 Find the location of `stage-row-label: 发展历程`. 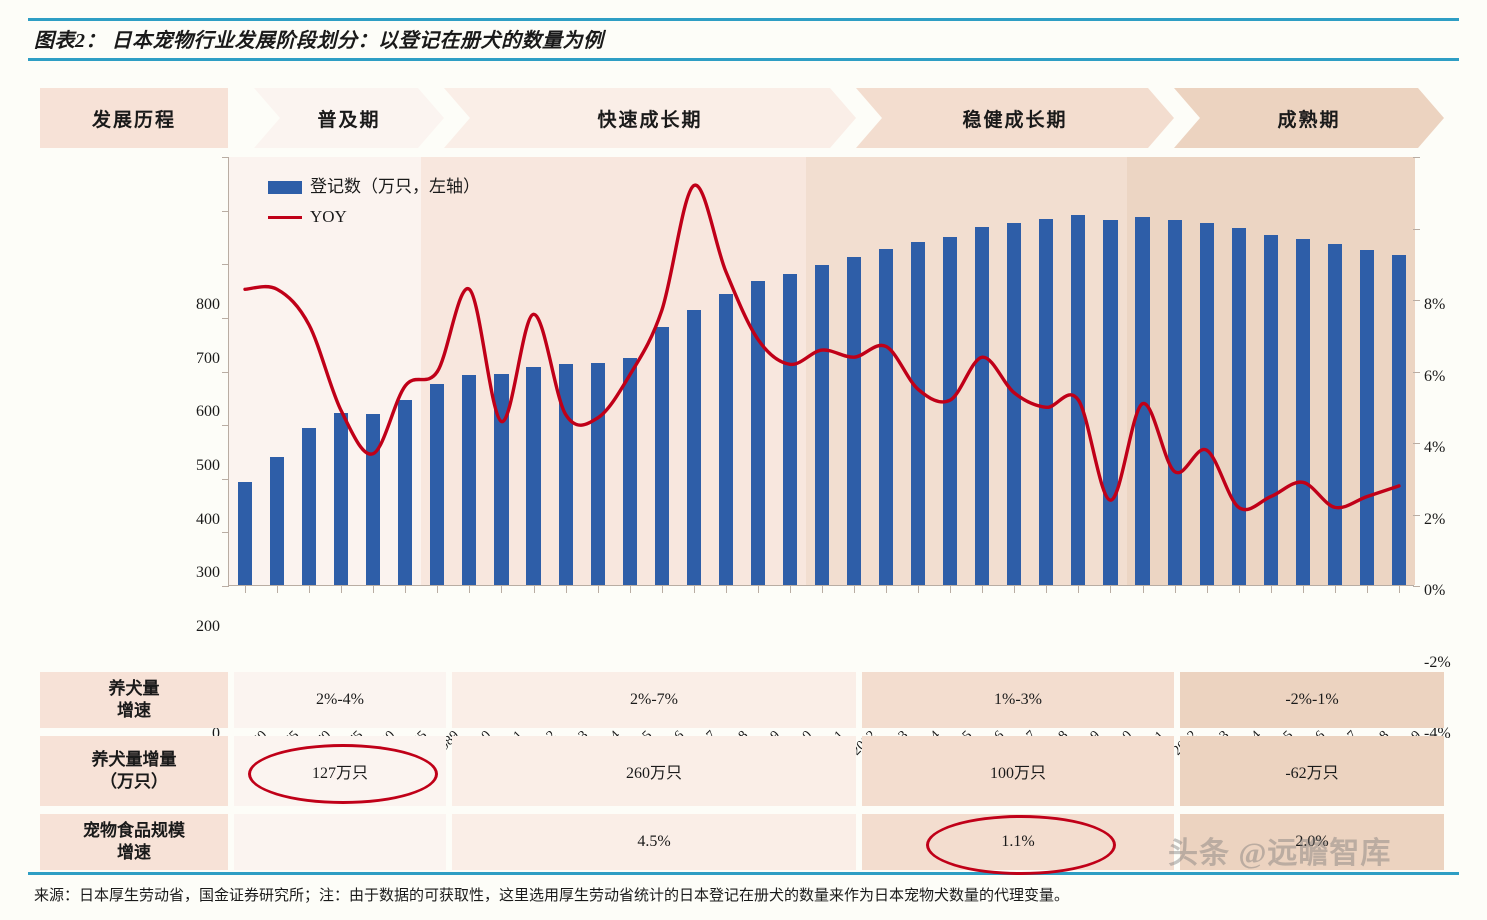

stage-row-label: 发展历程 is located at coordinates (134, 118).